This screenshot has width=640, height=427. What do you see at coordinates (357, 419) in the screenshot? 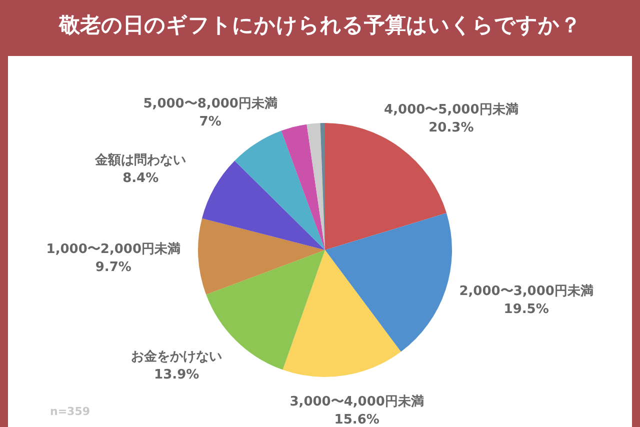
I see `data-label: 15.6%` at bounding box center [357, 419].